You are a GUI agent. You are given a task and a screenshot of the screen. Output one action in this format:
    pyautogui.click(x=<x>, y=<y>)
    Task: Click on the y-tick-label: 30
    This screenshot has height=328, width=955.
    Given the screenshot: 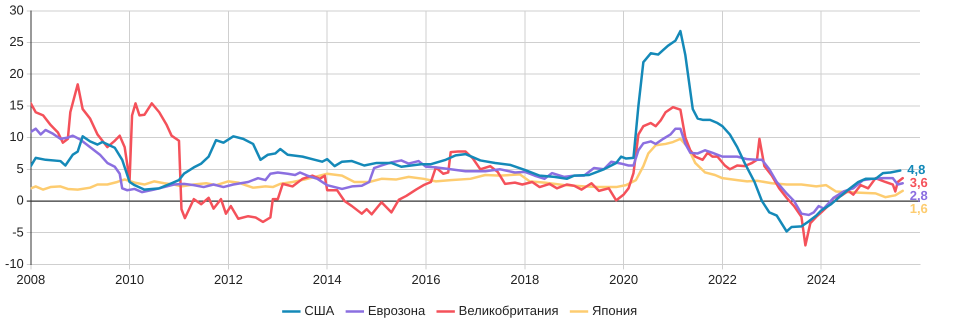 What is the action you would take?
    pyautogui.click(x=16, y=10)
    